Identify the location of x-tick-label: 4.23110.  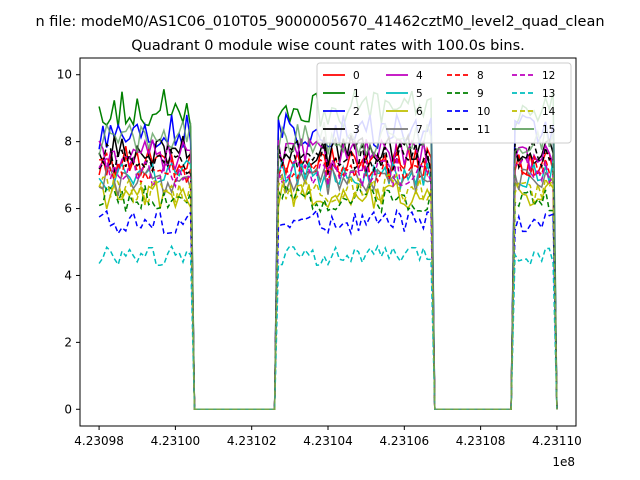
(557, 441).